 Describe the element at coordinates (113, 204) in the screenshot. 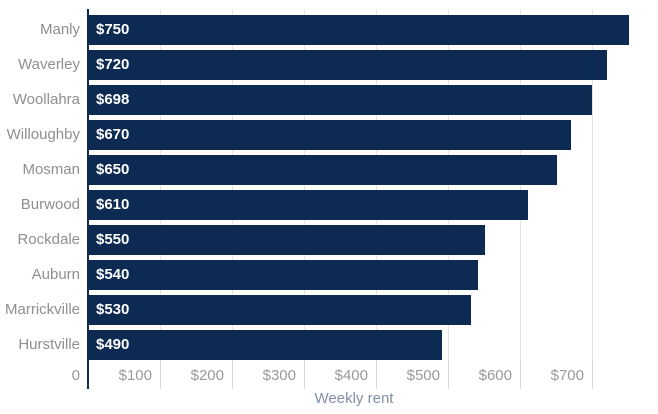

I see `bar-value-label: $610` at that location.